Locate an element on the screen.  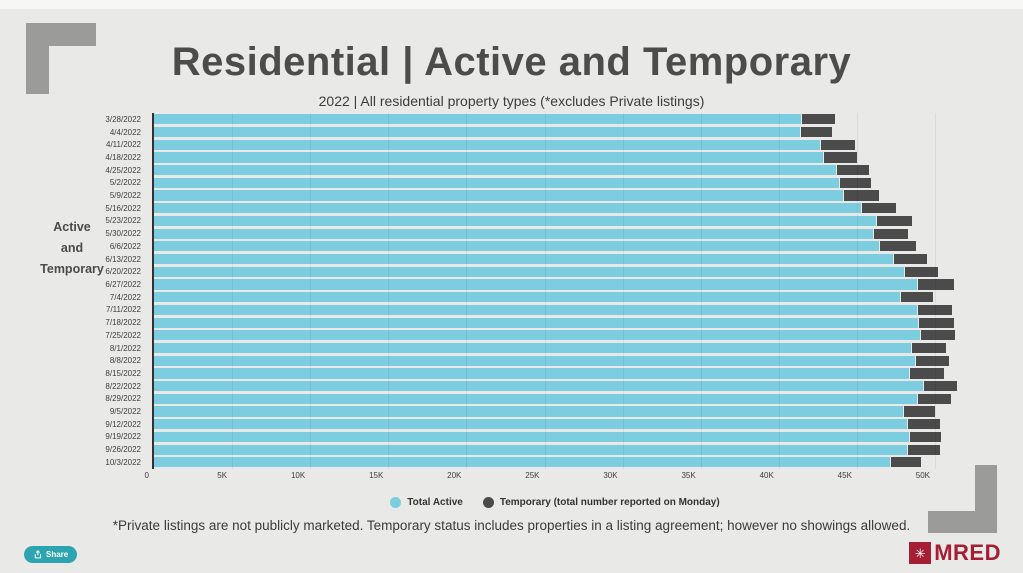
date-label: 5/16/2022 is located at coordinates (123, 208).